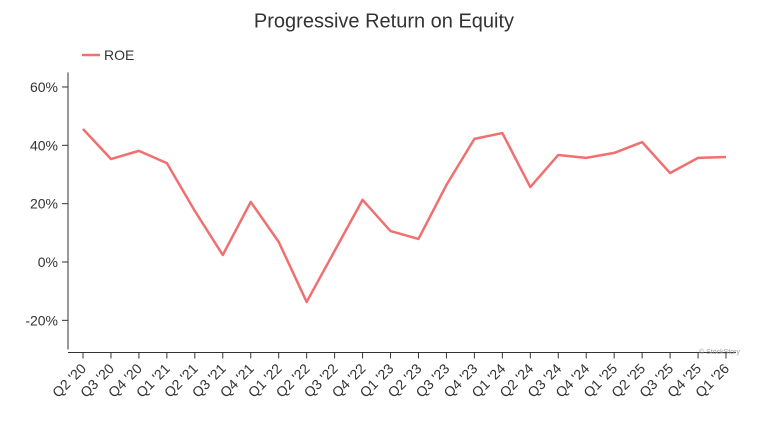  I want to click on y-tick-label: 60%, so click(44, 87).